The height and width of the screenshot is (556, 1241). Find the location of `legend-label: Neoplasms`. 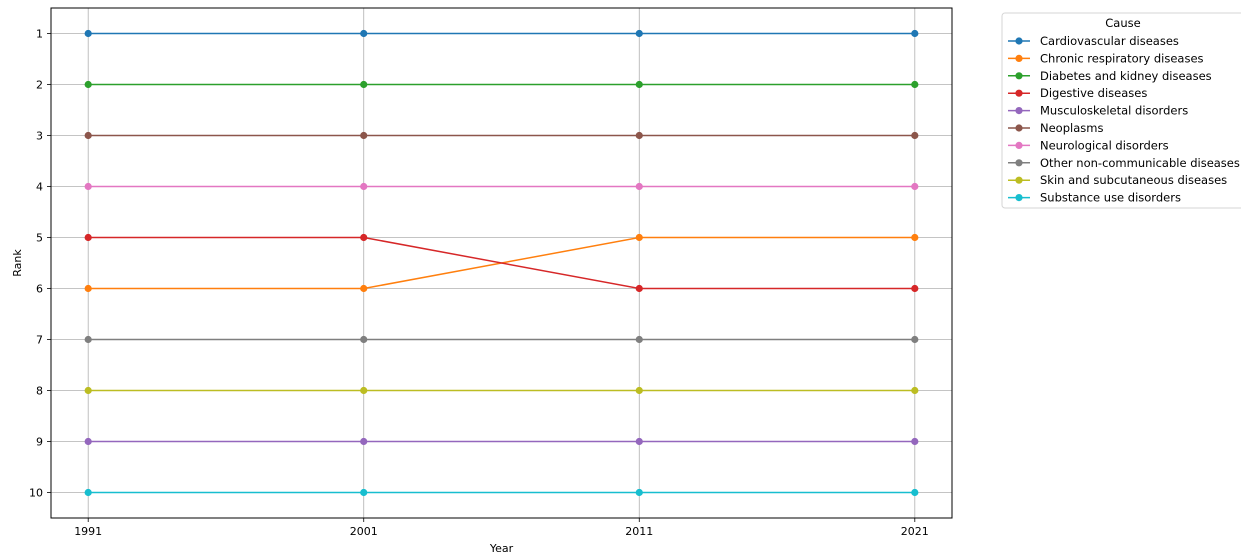

legend-label: Neoplasms is located at coordinates (1071, 128).